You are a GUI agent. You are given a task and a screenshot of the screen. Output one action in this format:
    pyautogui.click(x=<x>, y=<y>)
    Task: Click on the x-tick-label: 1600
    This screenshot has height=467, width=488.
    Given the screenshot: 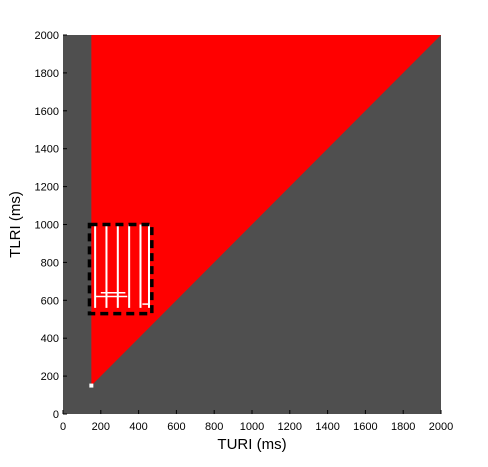 What is the action you would take?
    pyautogui.click(x=365, y=427)
    